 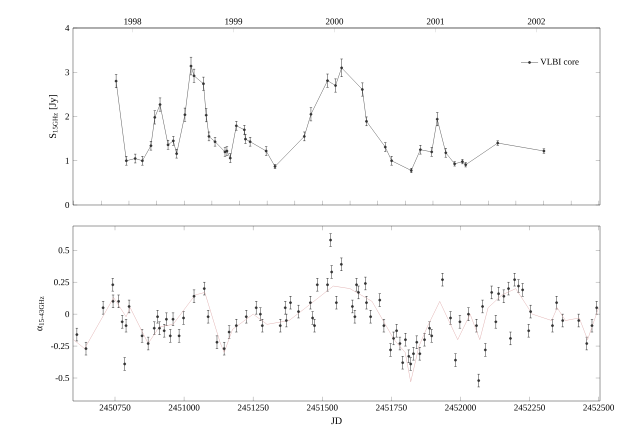 What do you see at coordinates (322, 407) in the screenshot?
I see `x-tick-label: 2451500` at bounding box center [322, 407].